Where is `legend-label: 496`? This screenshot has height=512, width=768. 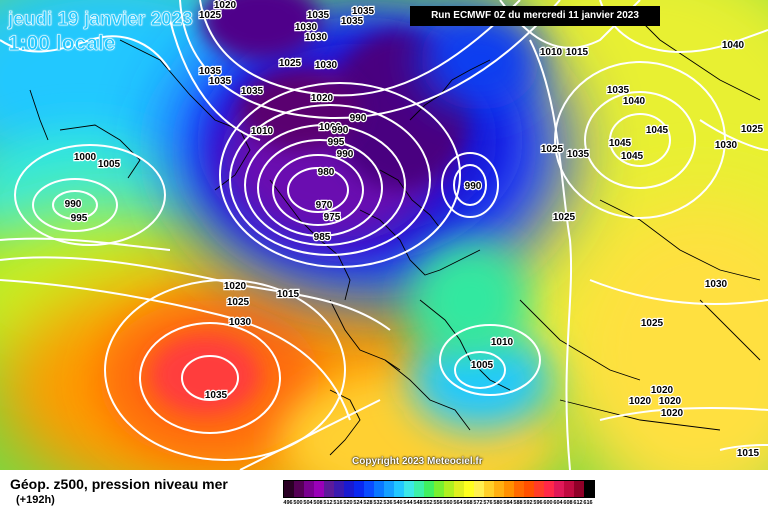 legend-label: 496 is located at coordinates (288, 503).